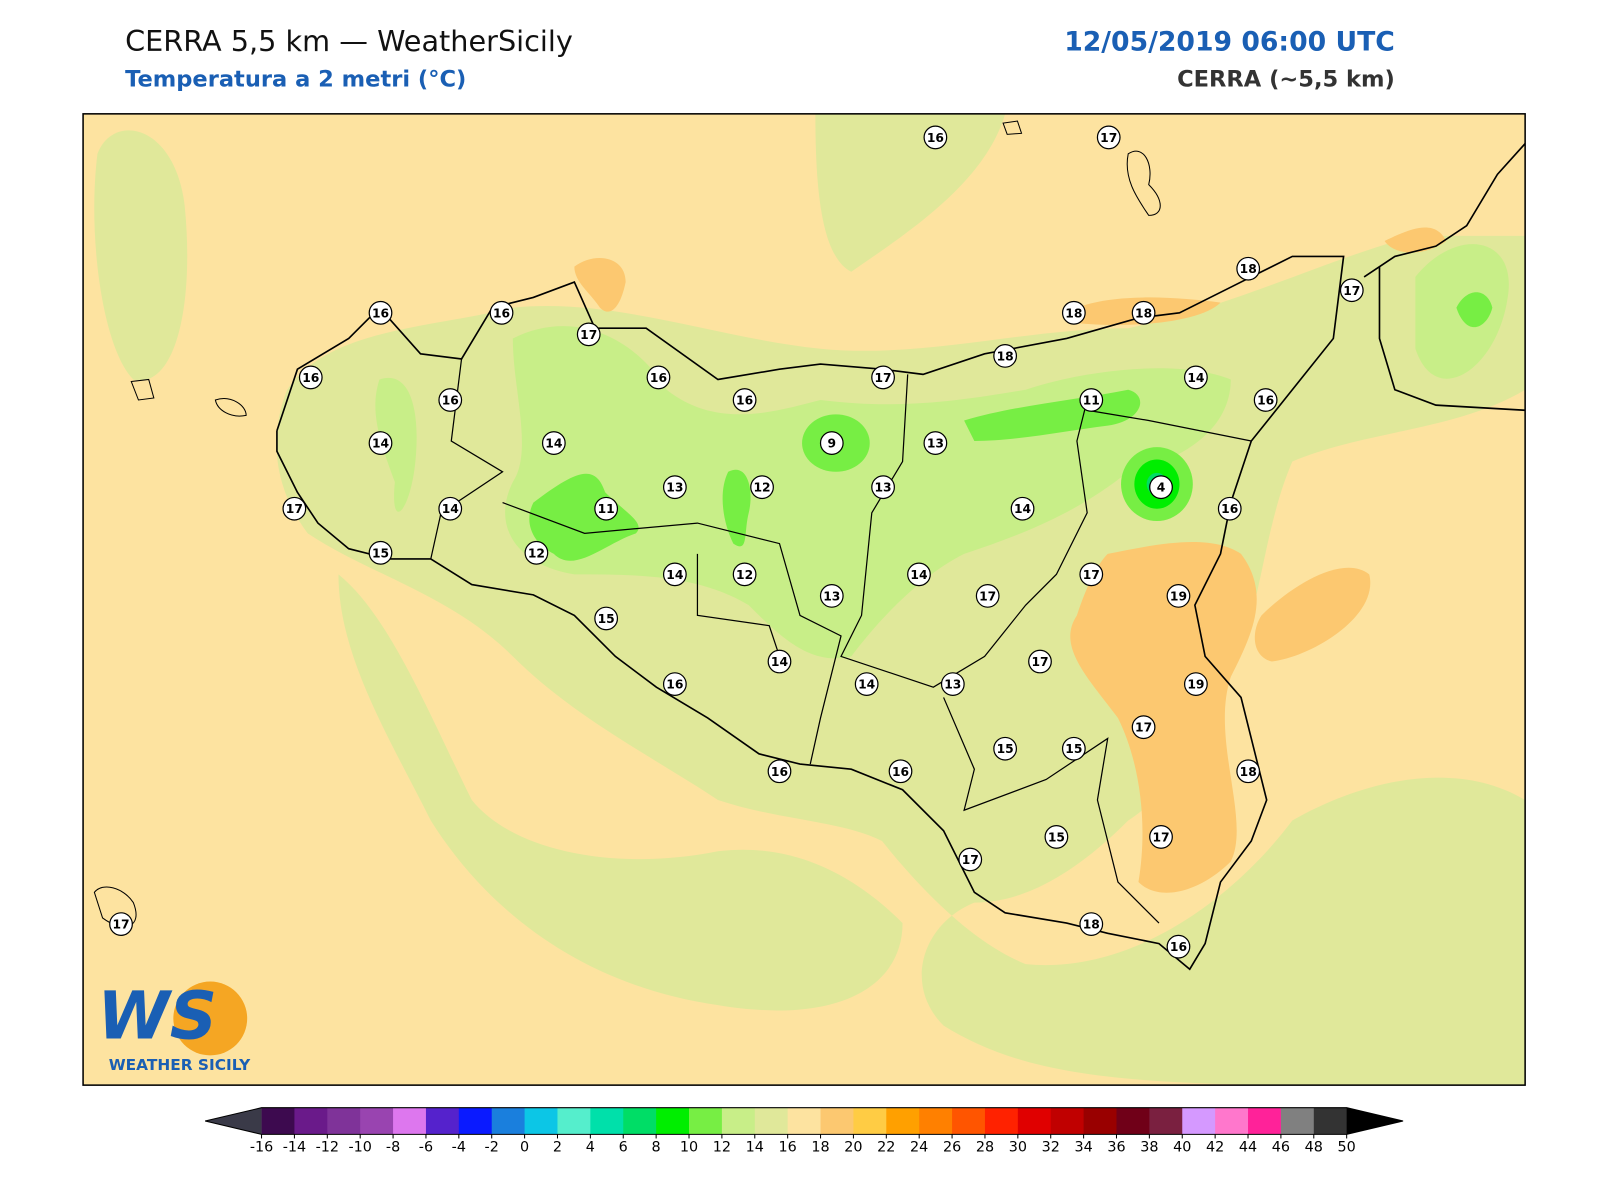 The image size is (1600, 1200). I want to click on station-value: 14, so click(674, 575).